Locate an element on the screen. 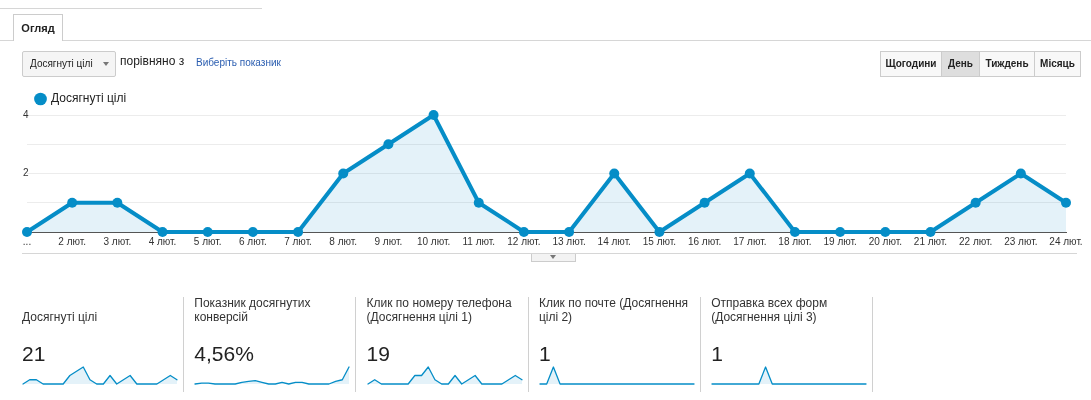  dropdown-field: Досягнуті цілі is located at coordinates (69, 64).